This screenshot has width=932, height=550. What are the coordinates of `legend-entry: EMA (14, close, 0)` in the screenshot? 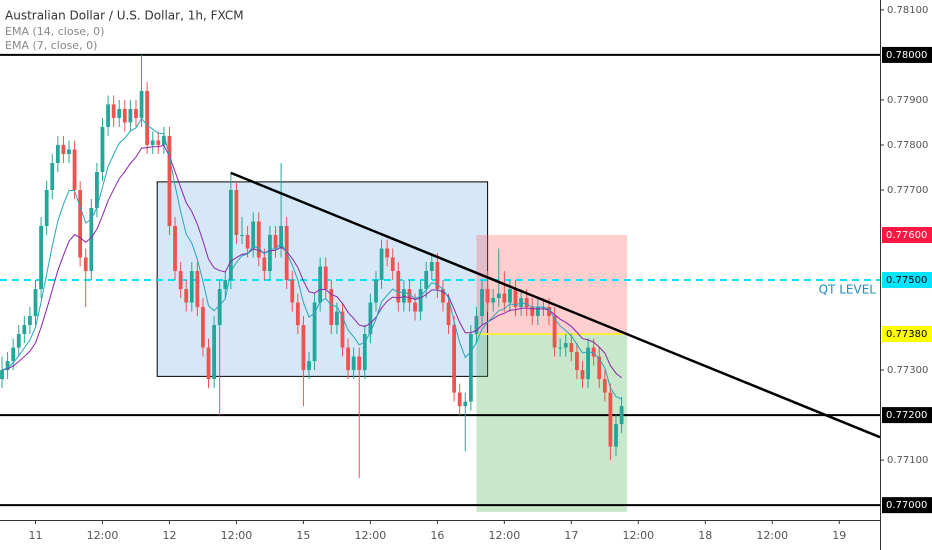 It's located at (54, 31).